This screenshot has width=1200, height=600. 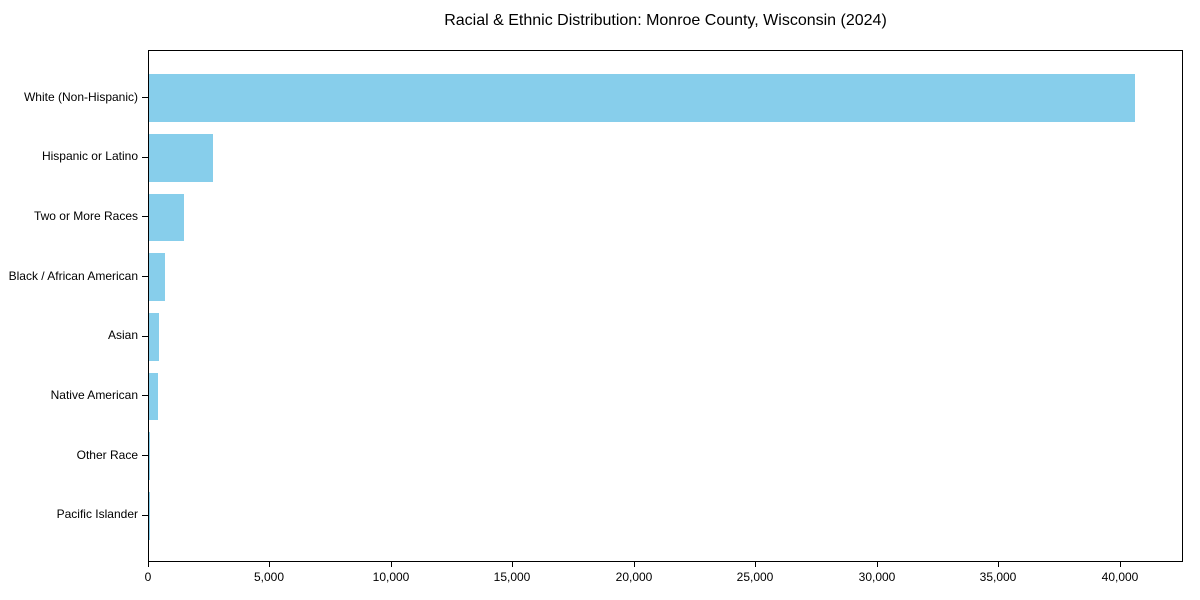 I want to click on x-tick-label-35-000: 35,000, so click(x=998, y=577).